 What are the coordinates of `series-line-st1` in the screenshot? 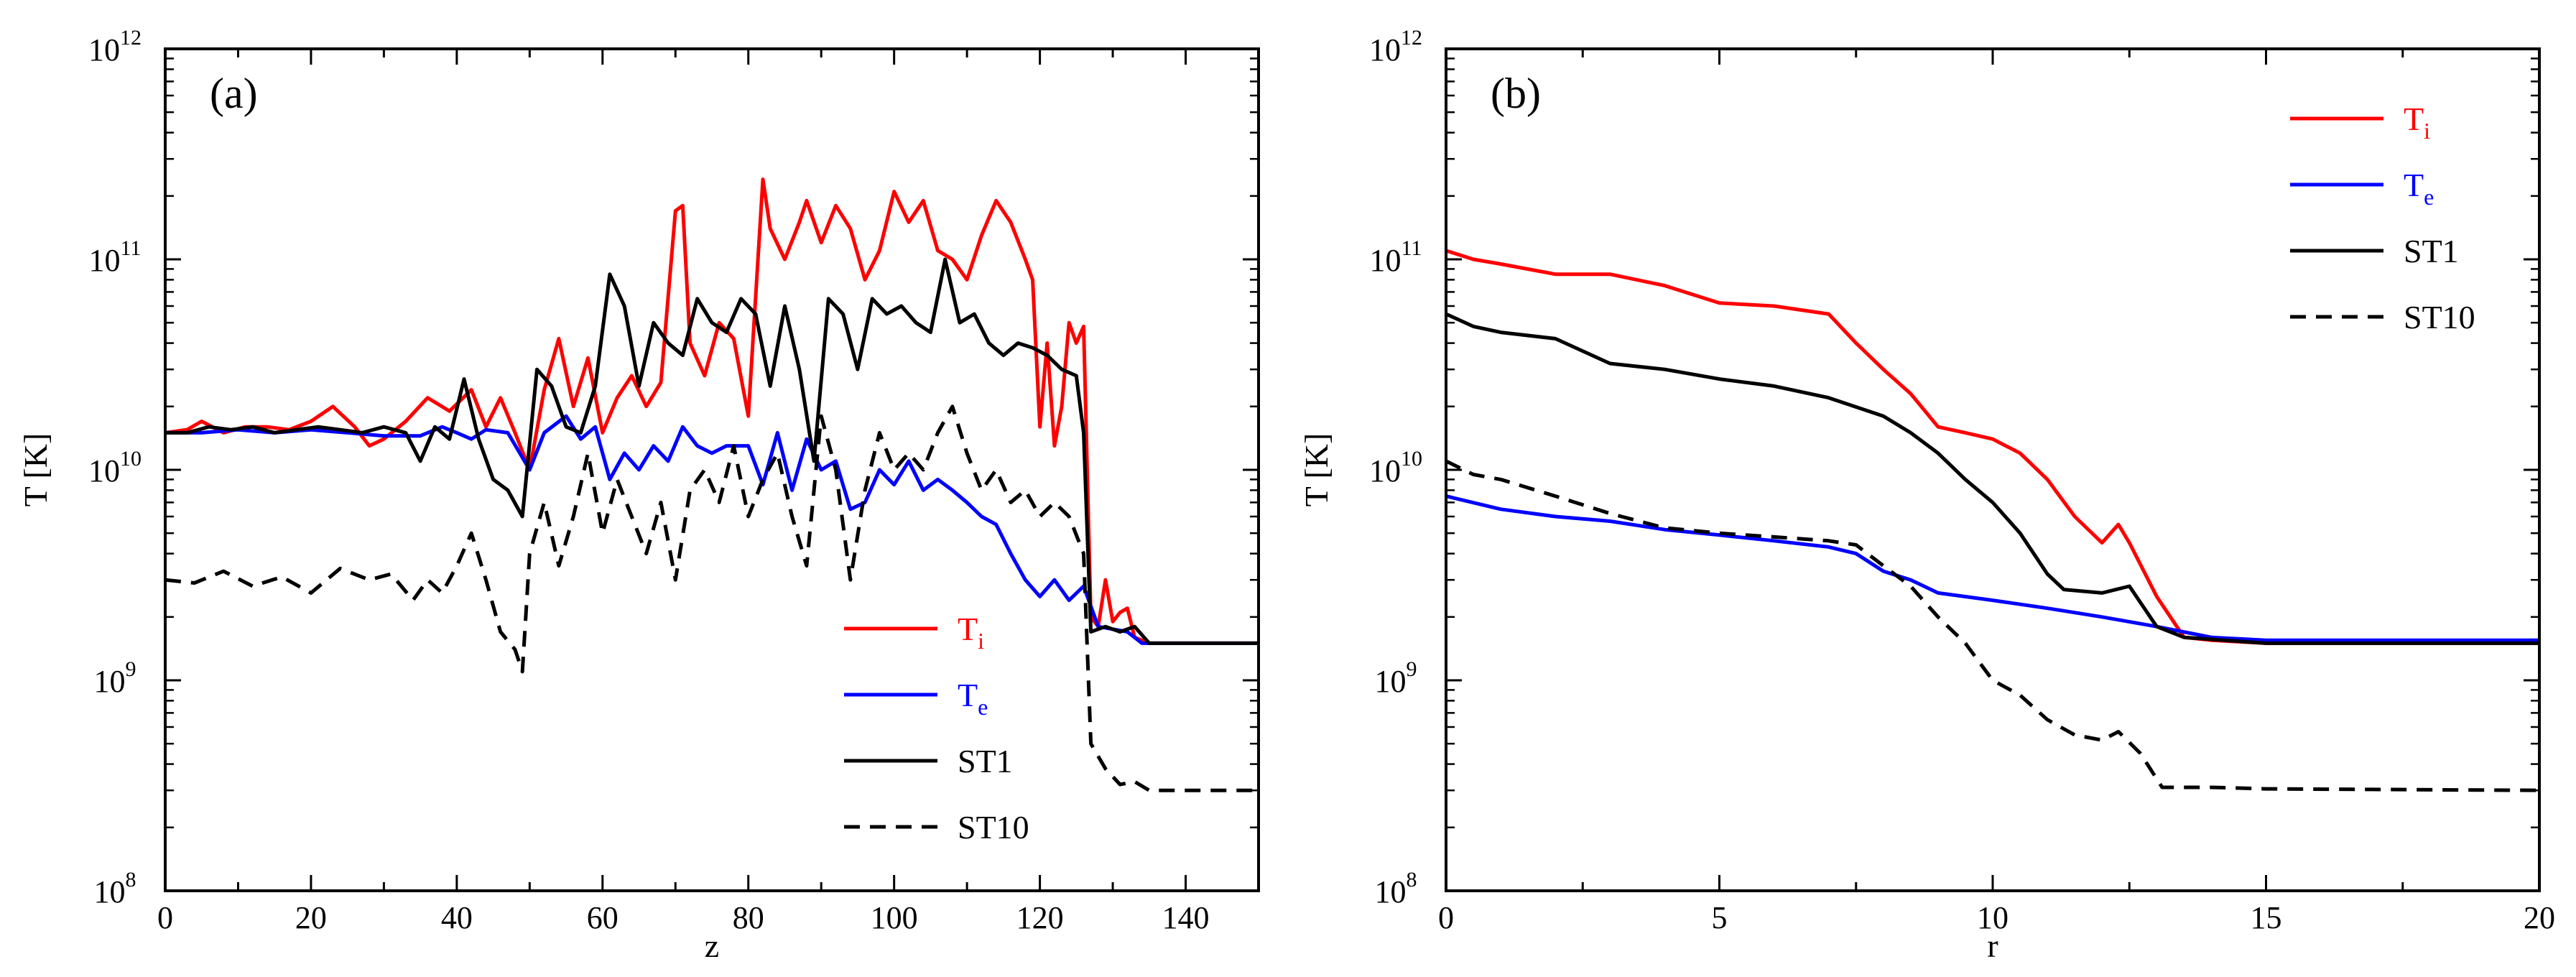 It's located at (1992, 478).